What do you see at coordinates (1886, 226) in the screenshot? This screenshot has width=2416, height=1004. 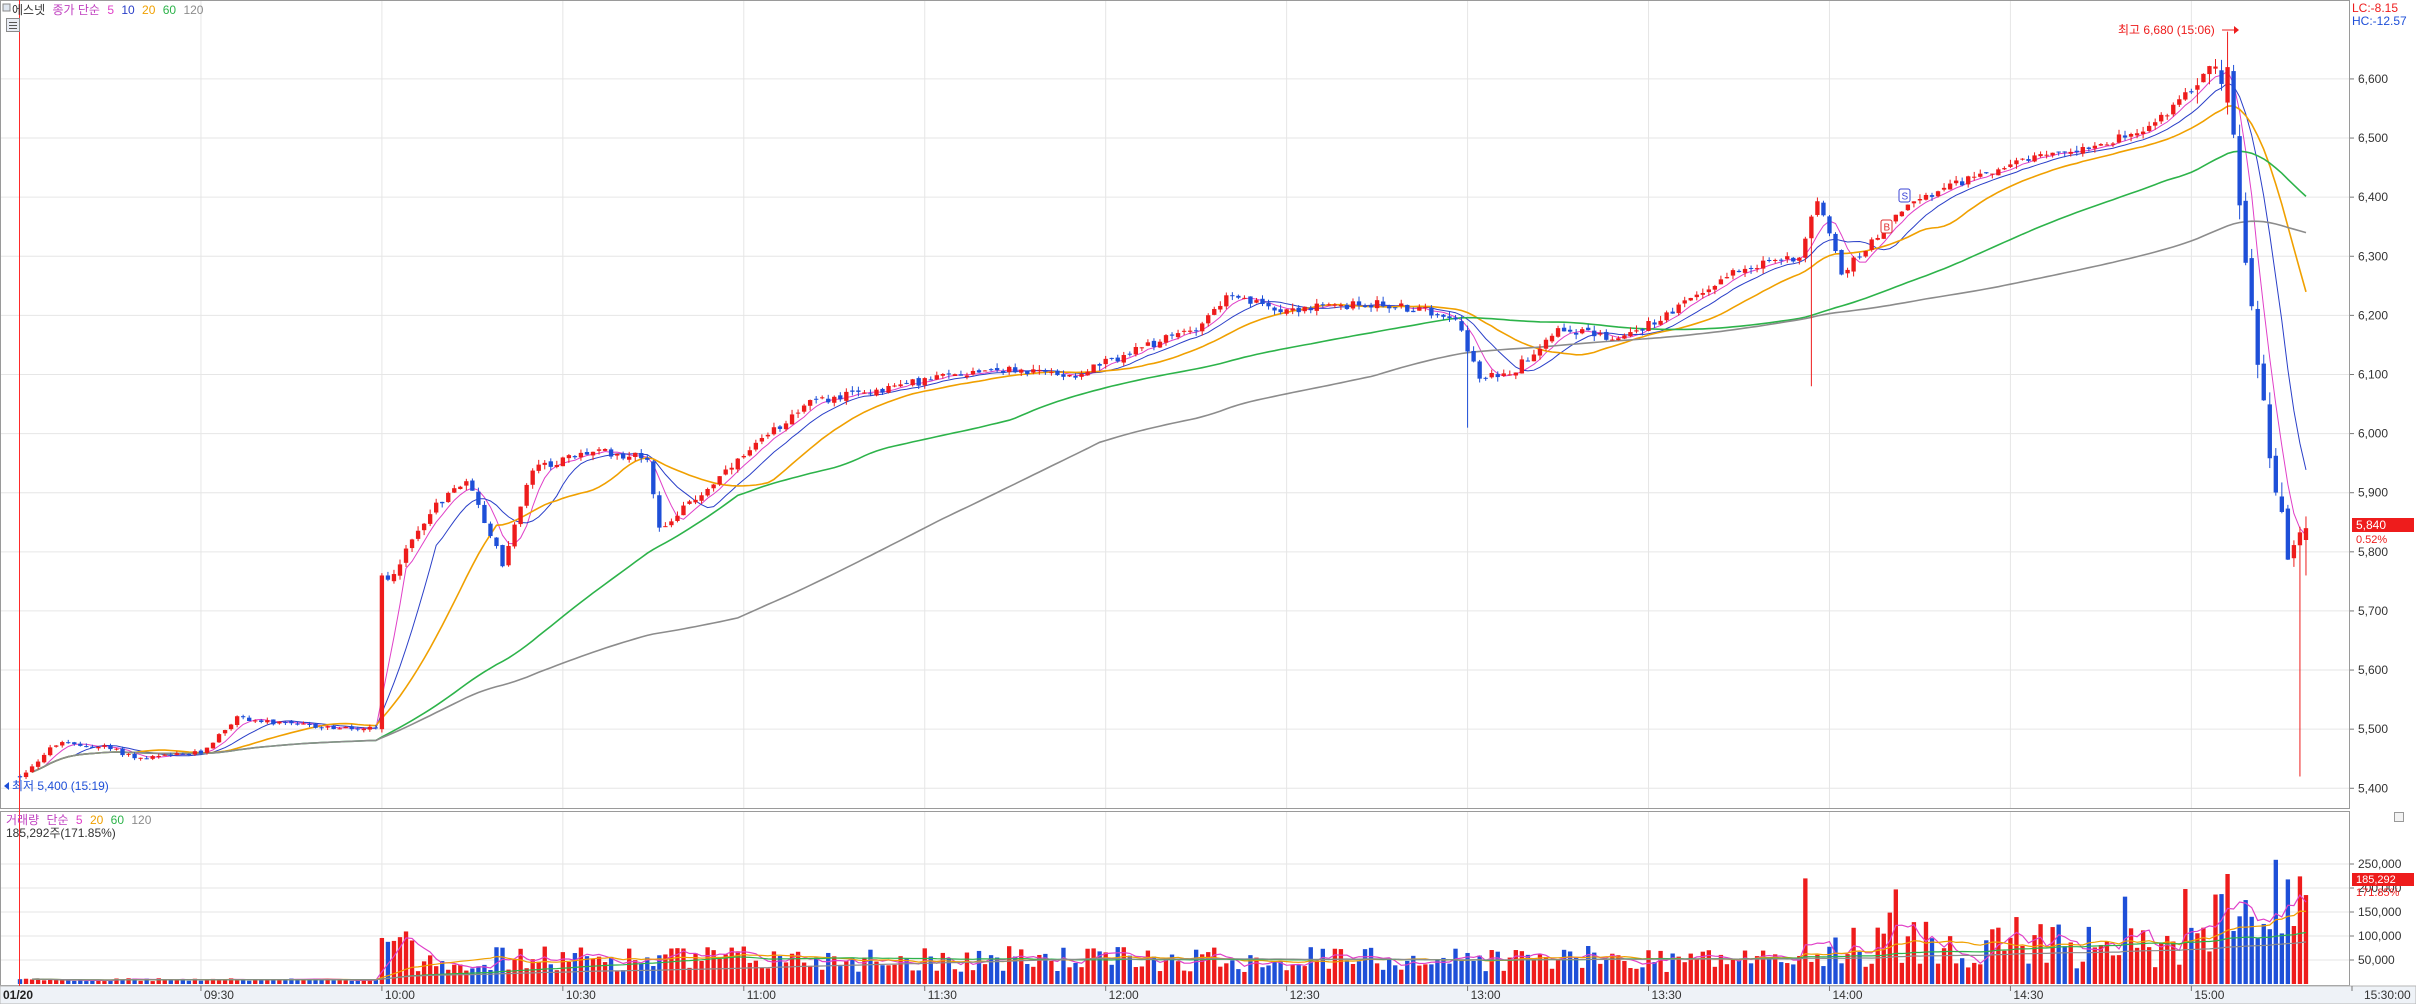 I see `buy-signal-icon: B` at bounding box center [1886, 226].